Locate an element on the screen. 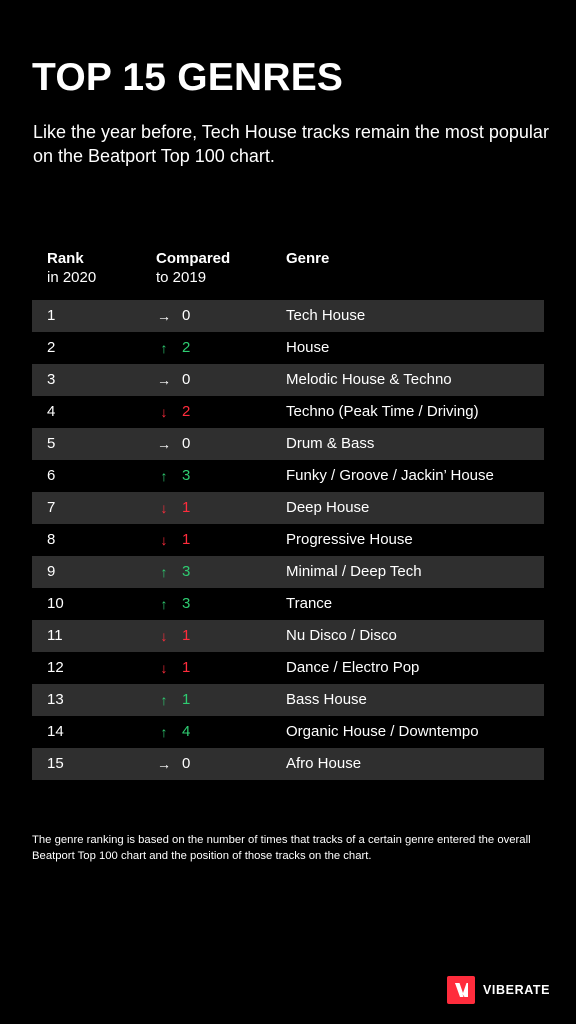  table-row: 7 ↓ 1 Deep House is located at coordinates (288, 508).